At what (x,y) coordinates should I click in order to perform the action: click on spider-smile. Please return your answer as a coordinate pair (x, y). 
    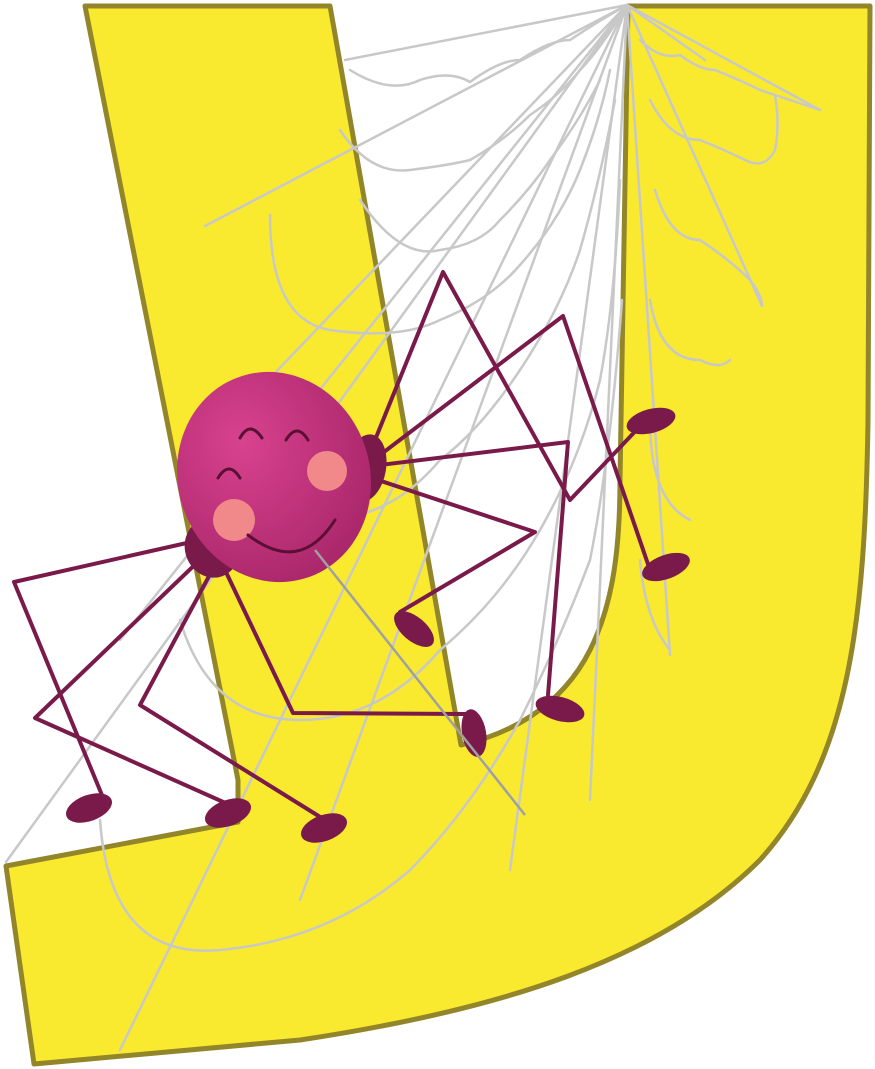
    Looking at the image, I should click on (291, 536).